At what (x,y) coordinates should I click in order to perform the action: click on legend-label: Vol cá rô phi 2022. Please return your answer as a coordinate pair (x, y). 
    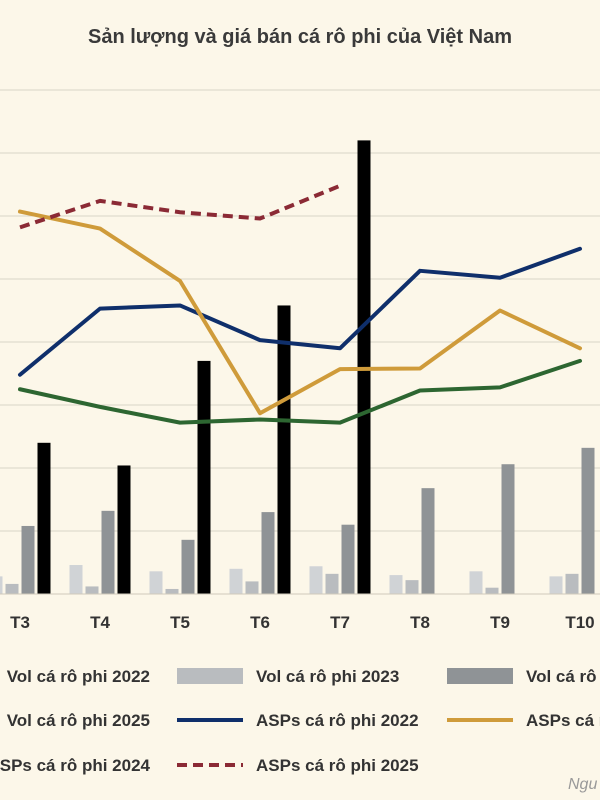
    Looking at the image, I should click on (78, 676).